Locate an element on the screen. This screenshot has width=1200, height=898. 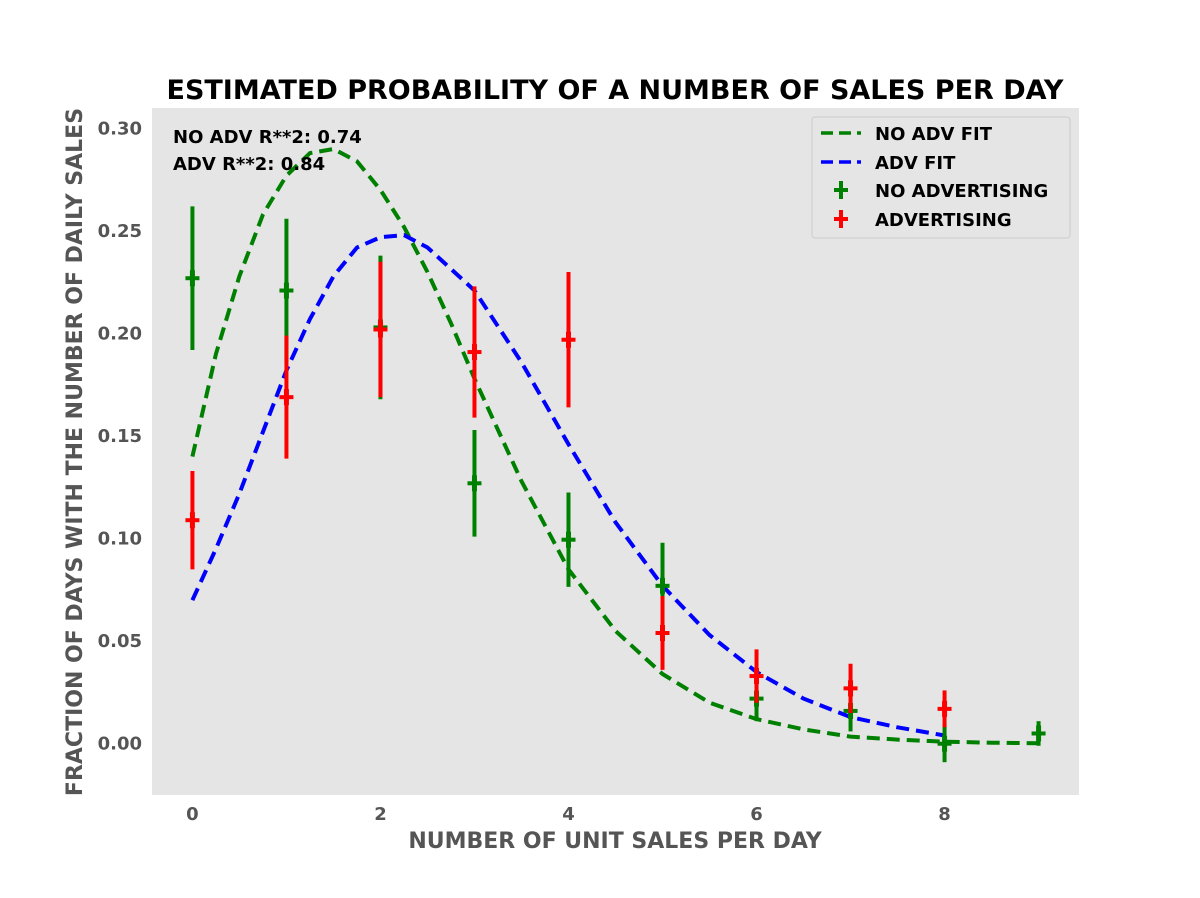
legend-box is located at coordinates (941, 177).